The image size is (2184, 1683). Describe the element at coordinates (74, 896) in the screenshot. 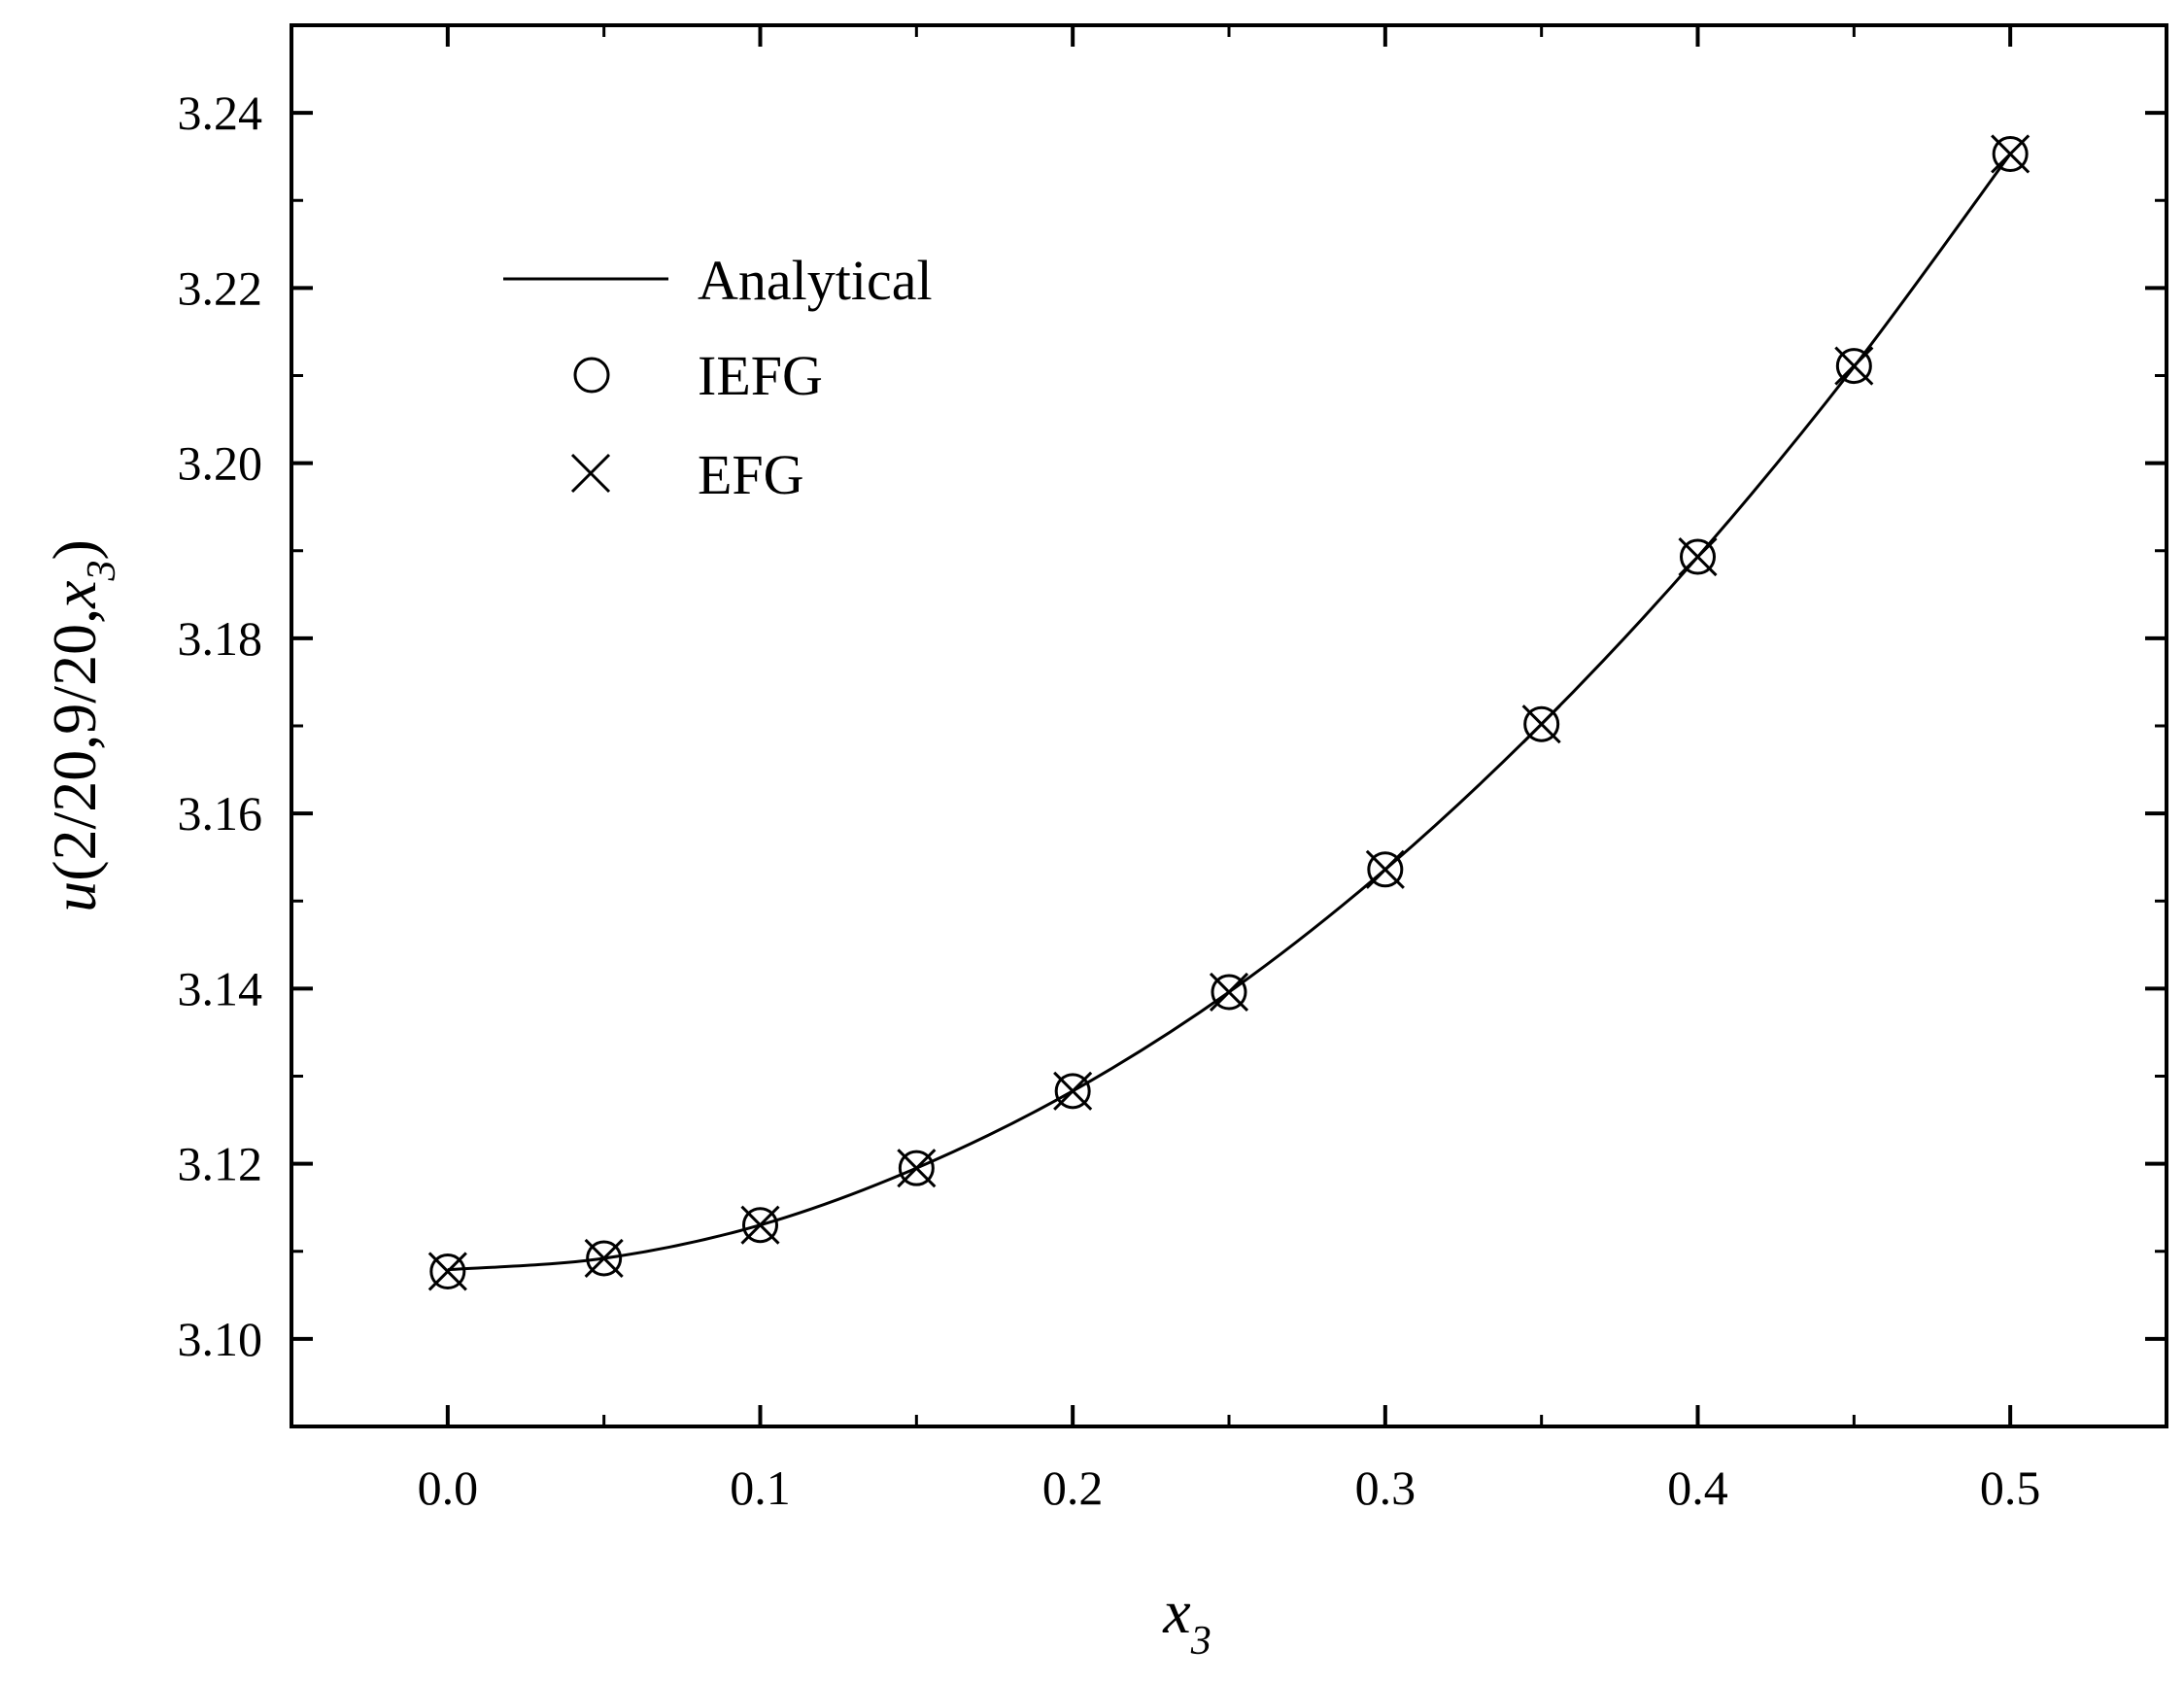

I see `y-axis-title-u: u` at that location.